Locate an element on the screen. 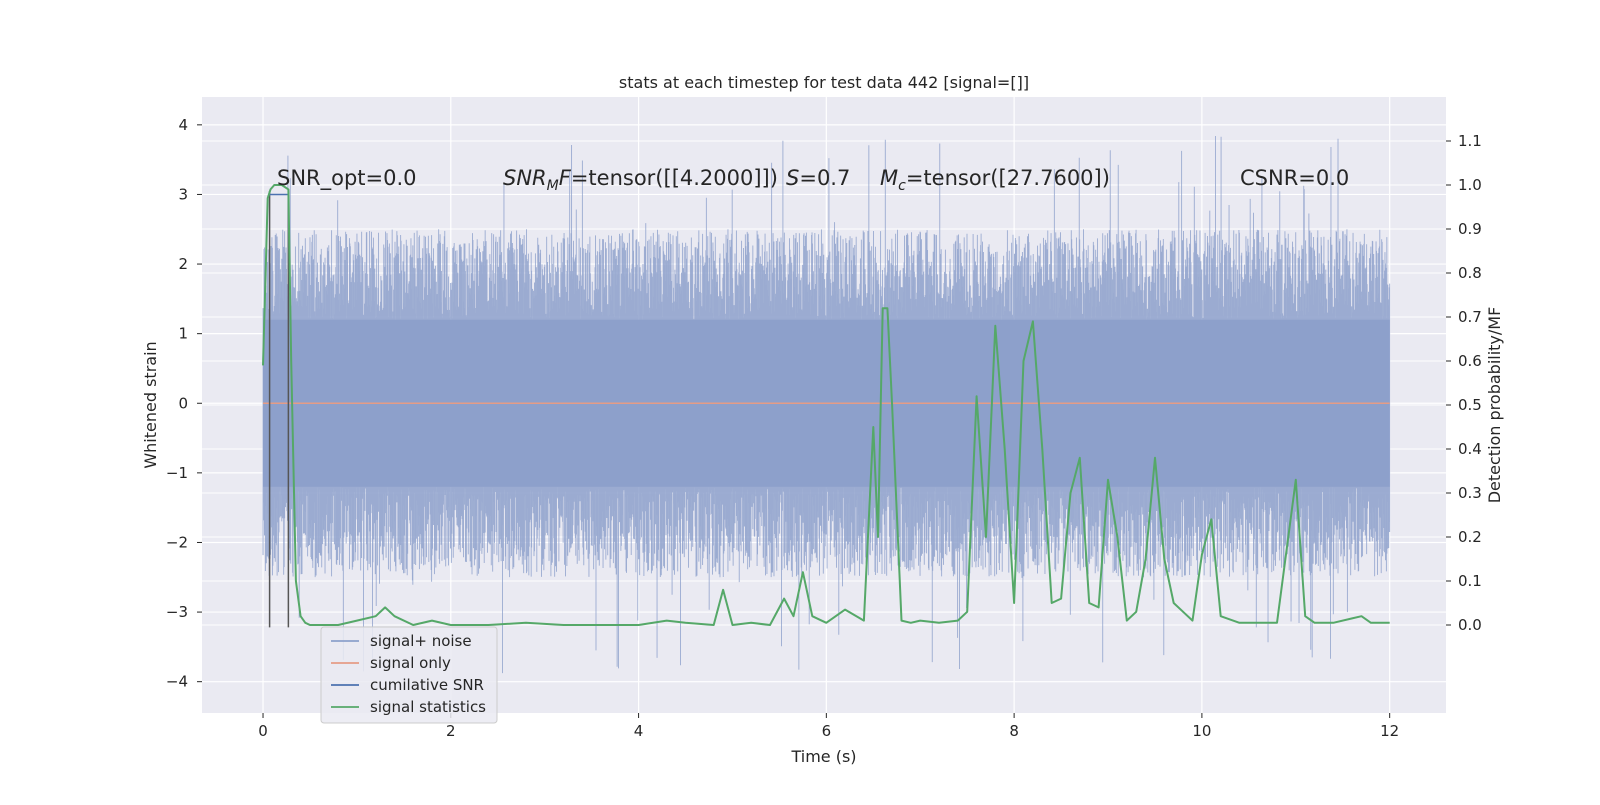  x-tick-label-2: 4 is located at coordinates (639, 731).